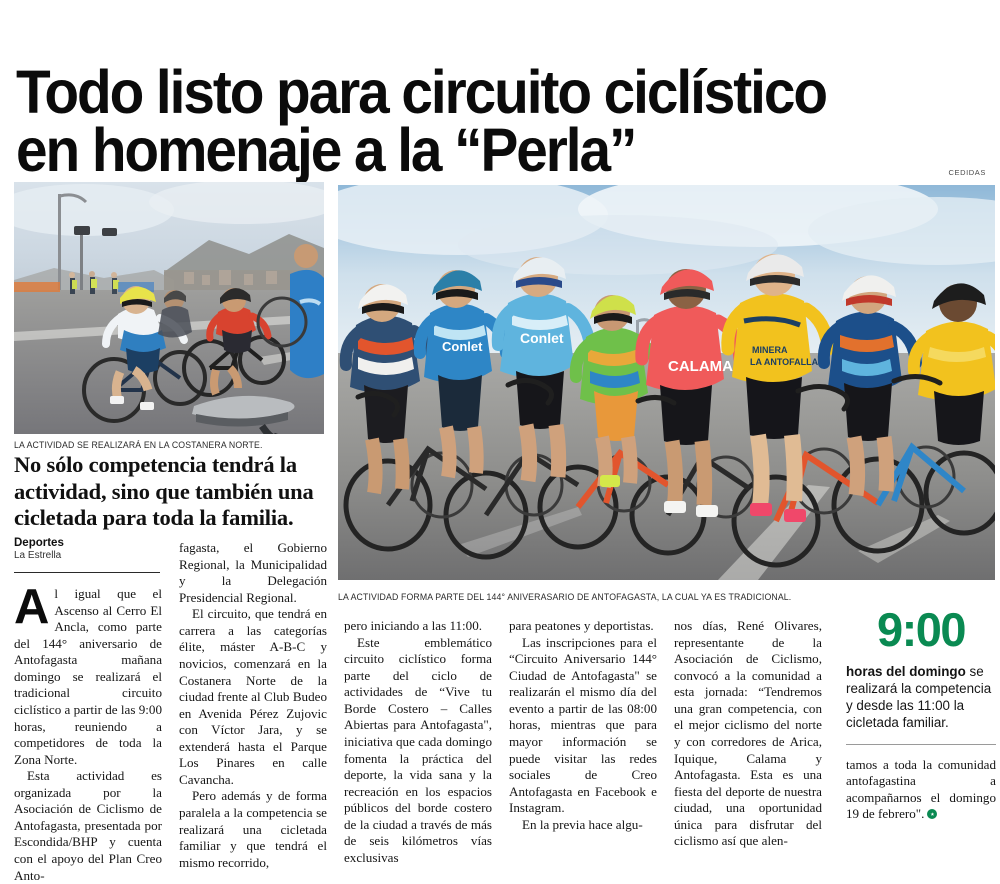  I want to click on paragraph: para peatones y deportistas., so click(583, 626).